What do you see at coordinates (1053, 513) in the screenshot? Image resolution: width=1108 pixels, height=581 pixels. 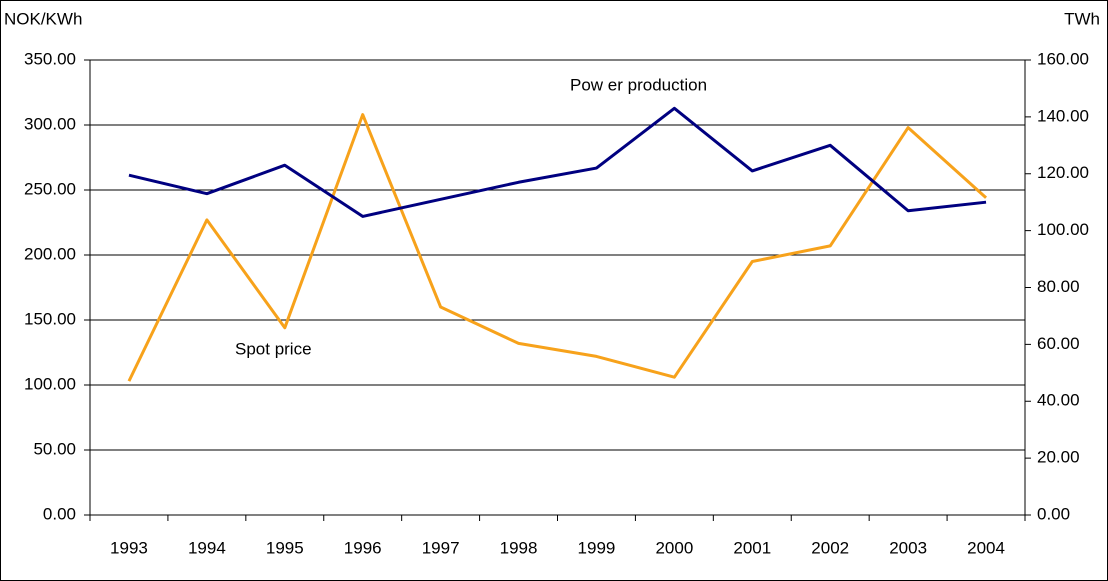 I see `y2-tick-label: 0.00` at bounding box center [1053, 513].